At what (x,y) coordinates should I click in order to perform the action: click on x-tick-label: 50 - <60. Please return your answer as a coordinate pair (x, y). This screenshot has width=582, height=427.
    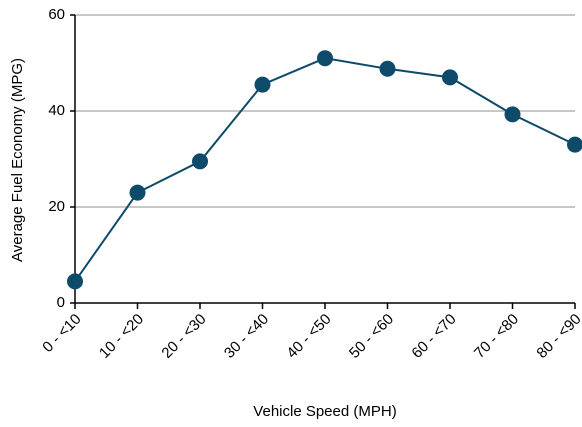
    Looking at the image, I should click on (371, 336).